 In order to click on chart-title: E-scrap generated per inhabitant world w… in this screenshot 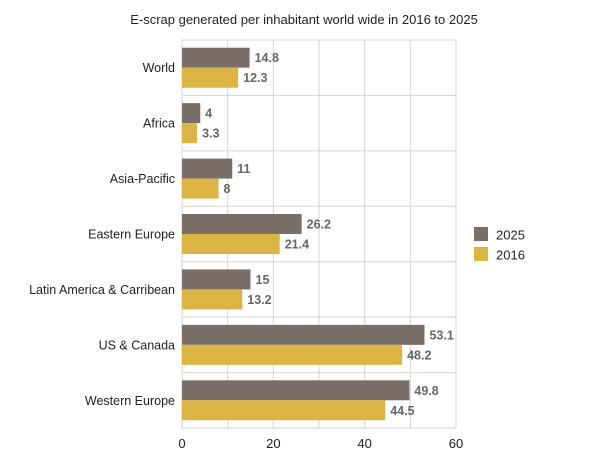, I will do `click(304, 19)`.